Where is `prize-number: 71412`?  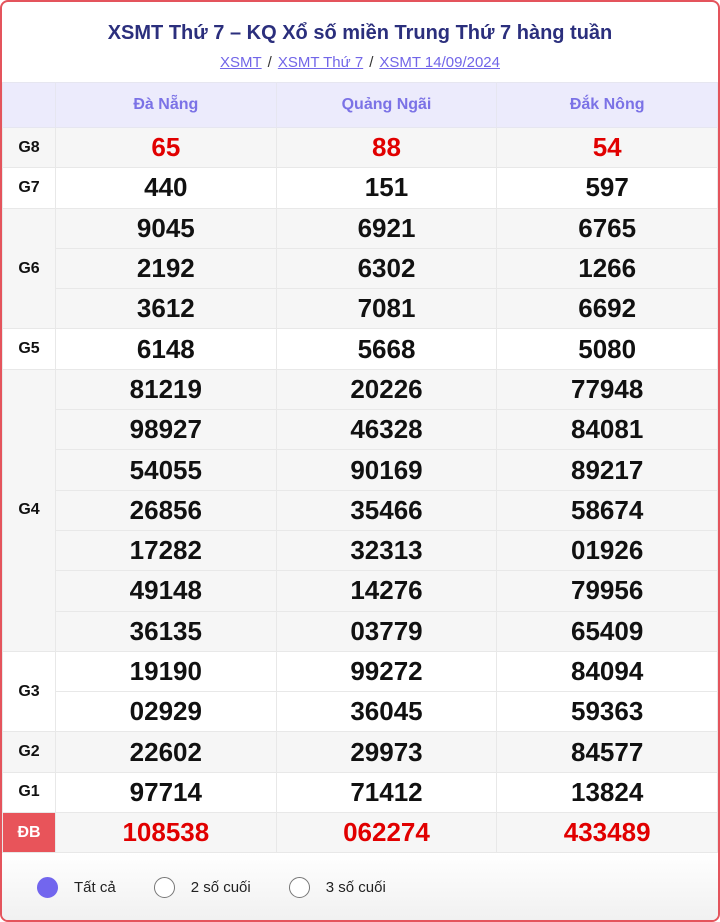 prize-number: 71412 is located at coordinates (386, 792).